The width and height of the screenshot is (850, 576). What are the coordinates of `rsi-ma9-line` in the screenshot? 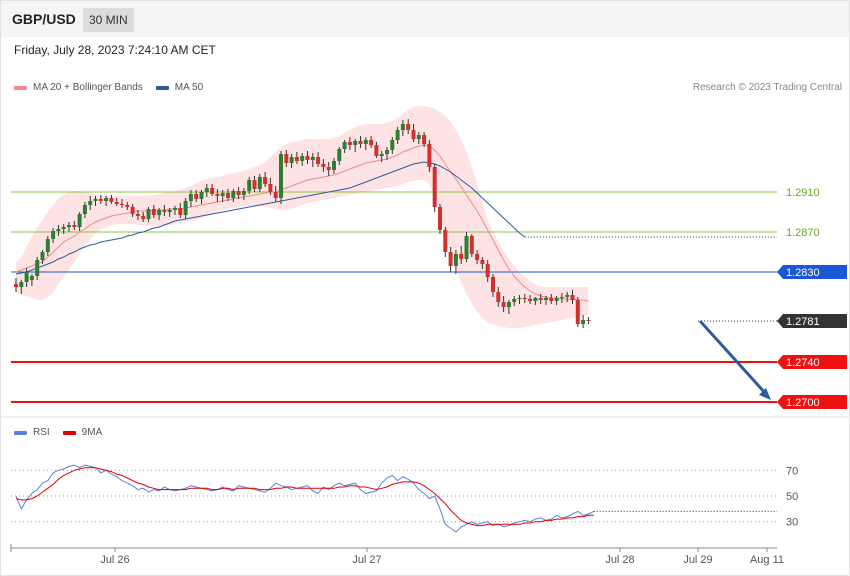 It's located at (304, 497).